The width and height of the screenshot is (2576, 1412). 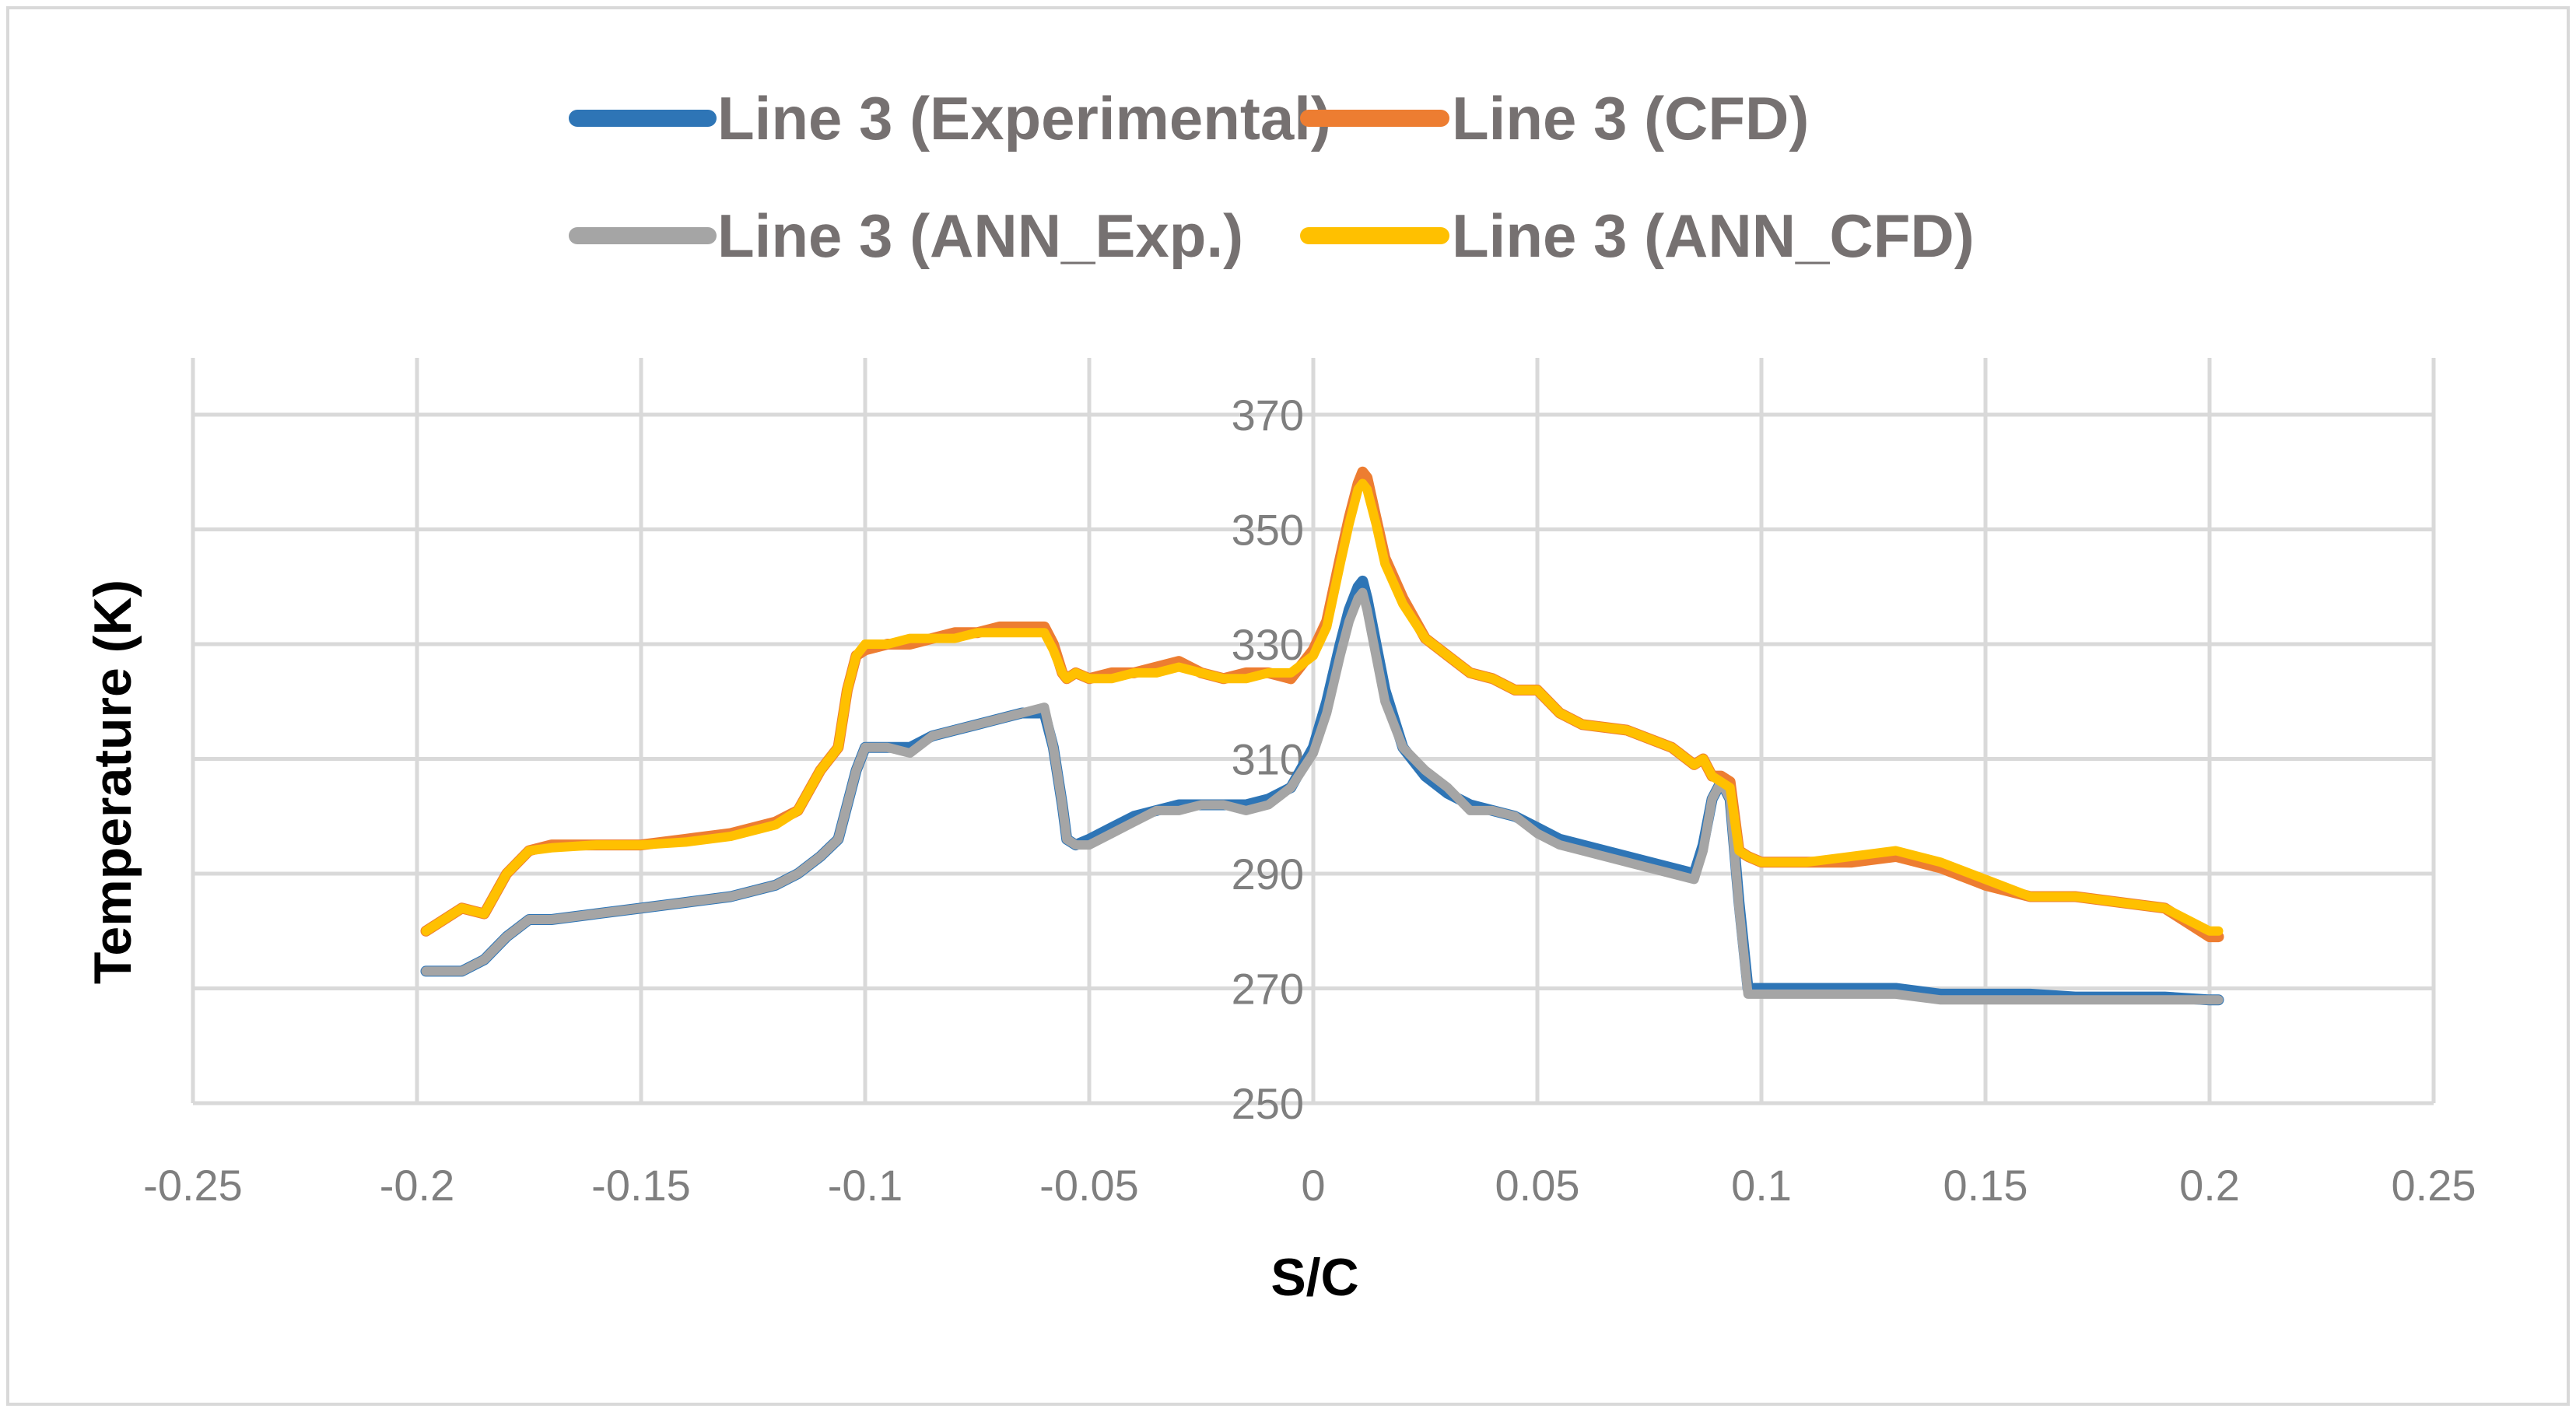 What do you see at coordinates (1986, 1185) in the screenshot?
I see `x-tick-label: 0.15` at bounding box center [1986, 1185].